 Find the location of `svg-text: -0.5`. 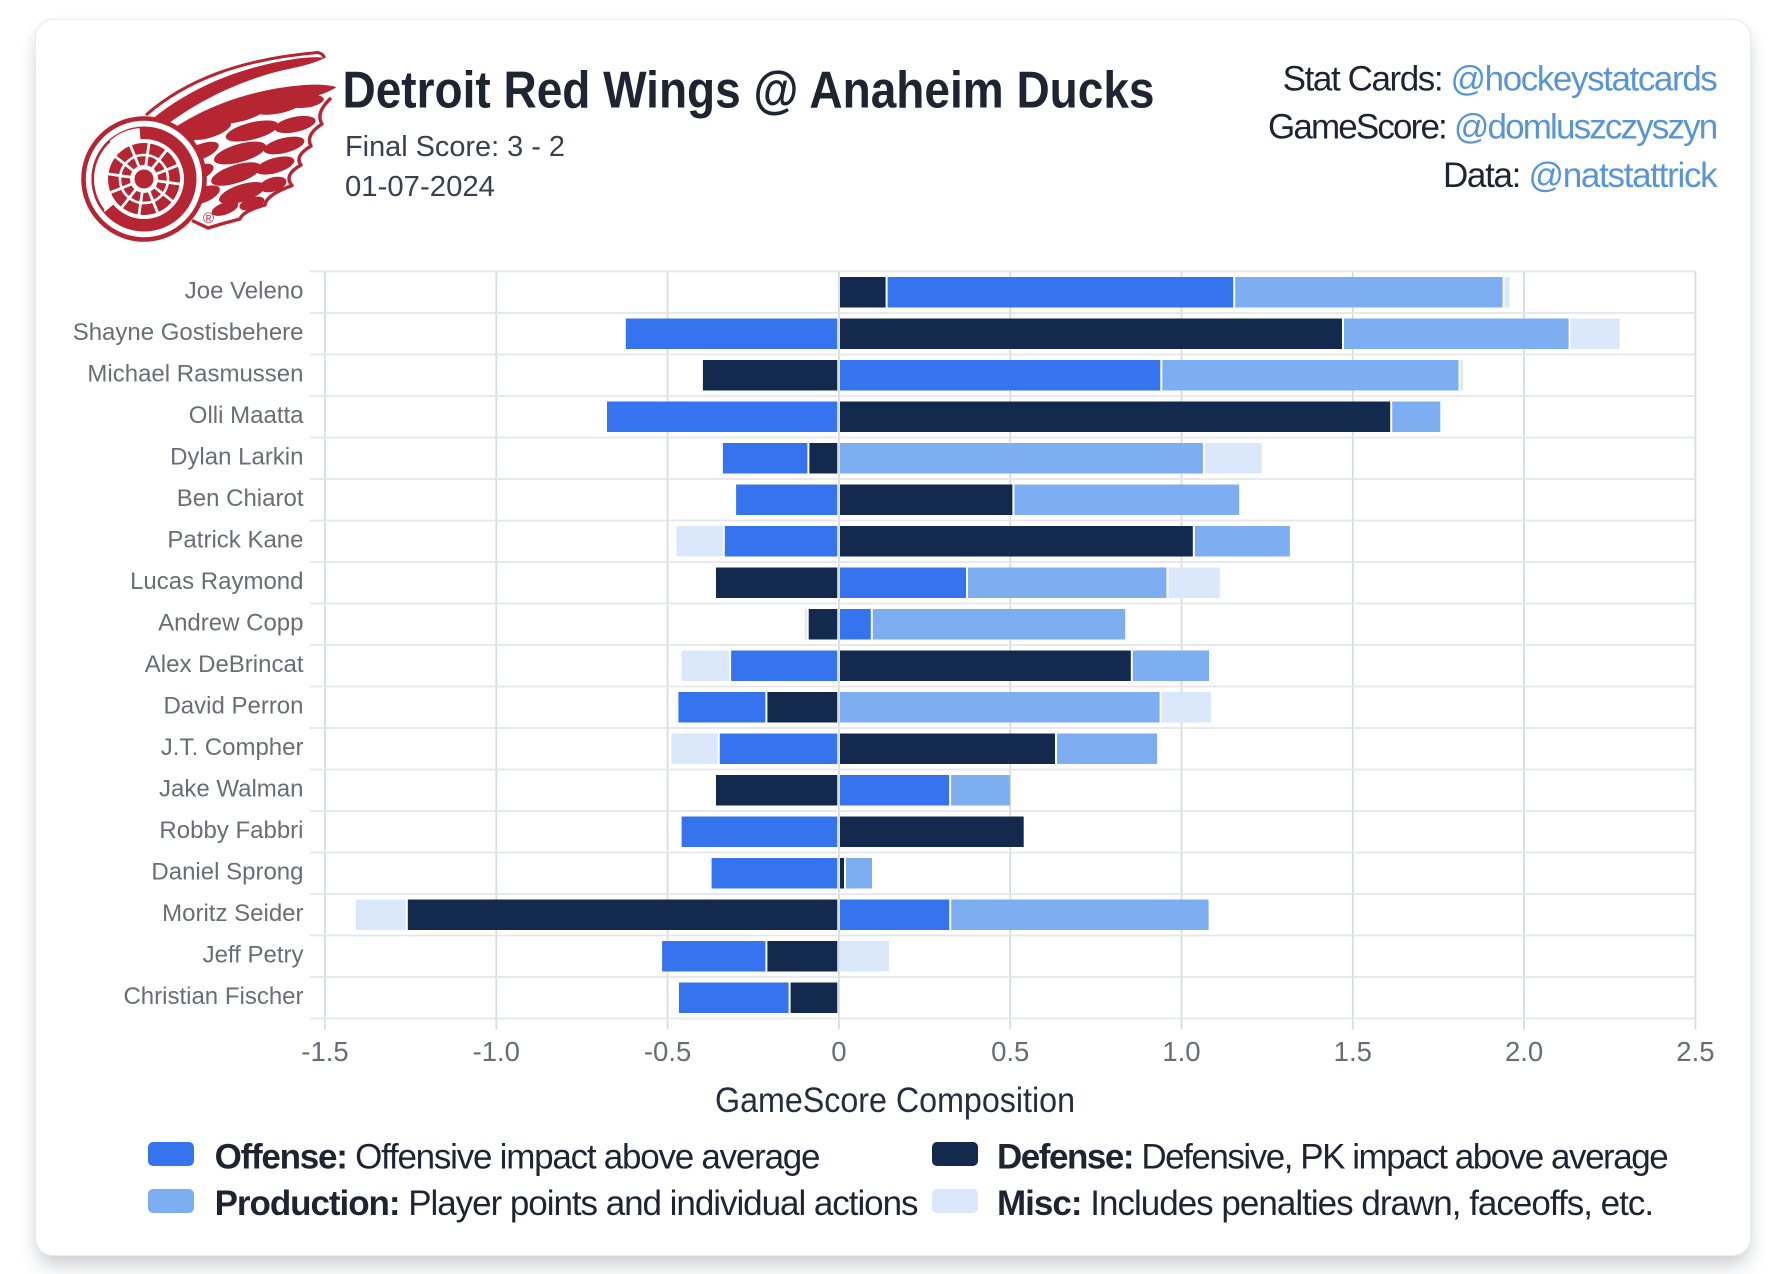

svg-text: -0.5 is located at coordinates (667, 1051).